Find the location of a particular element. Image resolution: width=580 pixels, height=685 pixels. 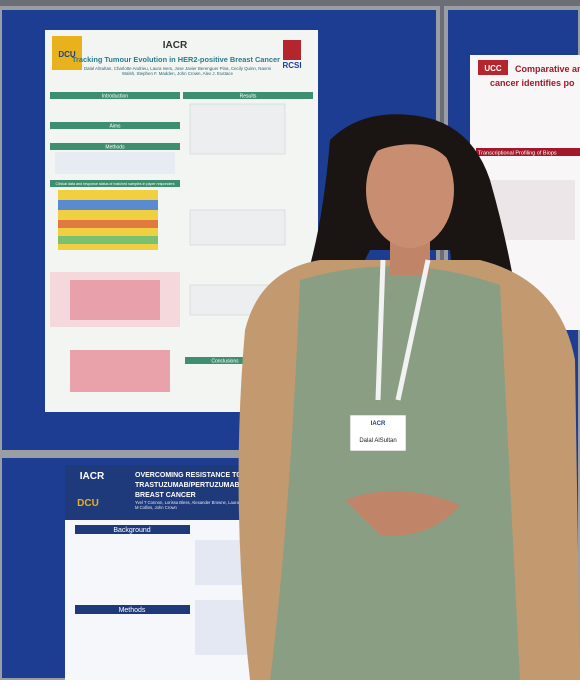

section-title: Conclusions is located at coordinates (225, 362).